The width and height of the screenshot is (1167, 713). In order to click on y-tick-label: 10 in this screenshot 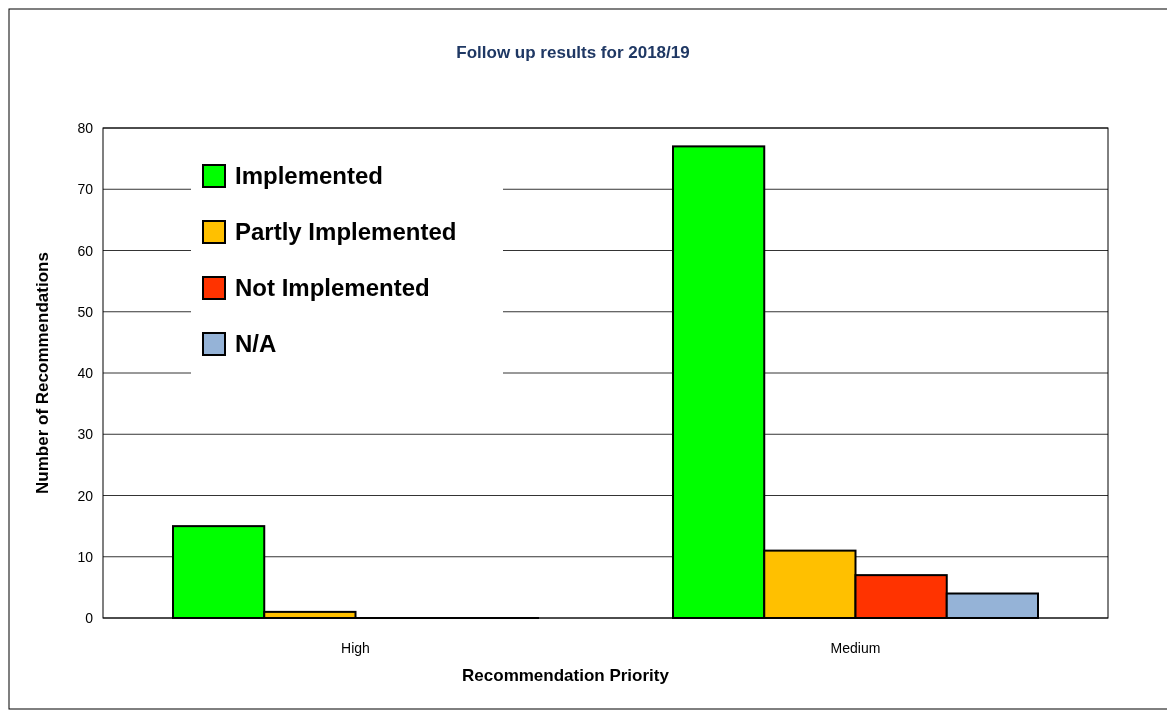, I will do `click(85, 556)`.